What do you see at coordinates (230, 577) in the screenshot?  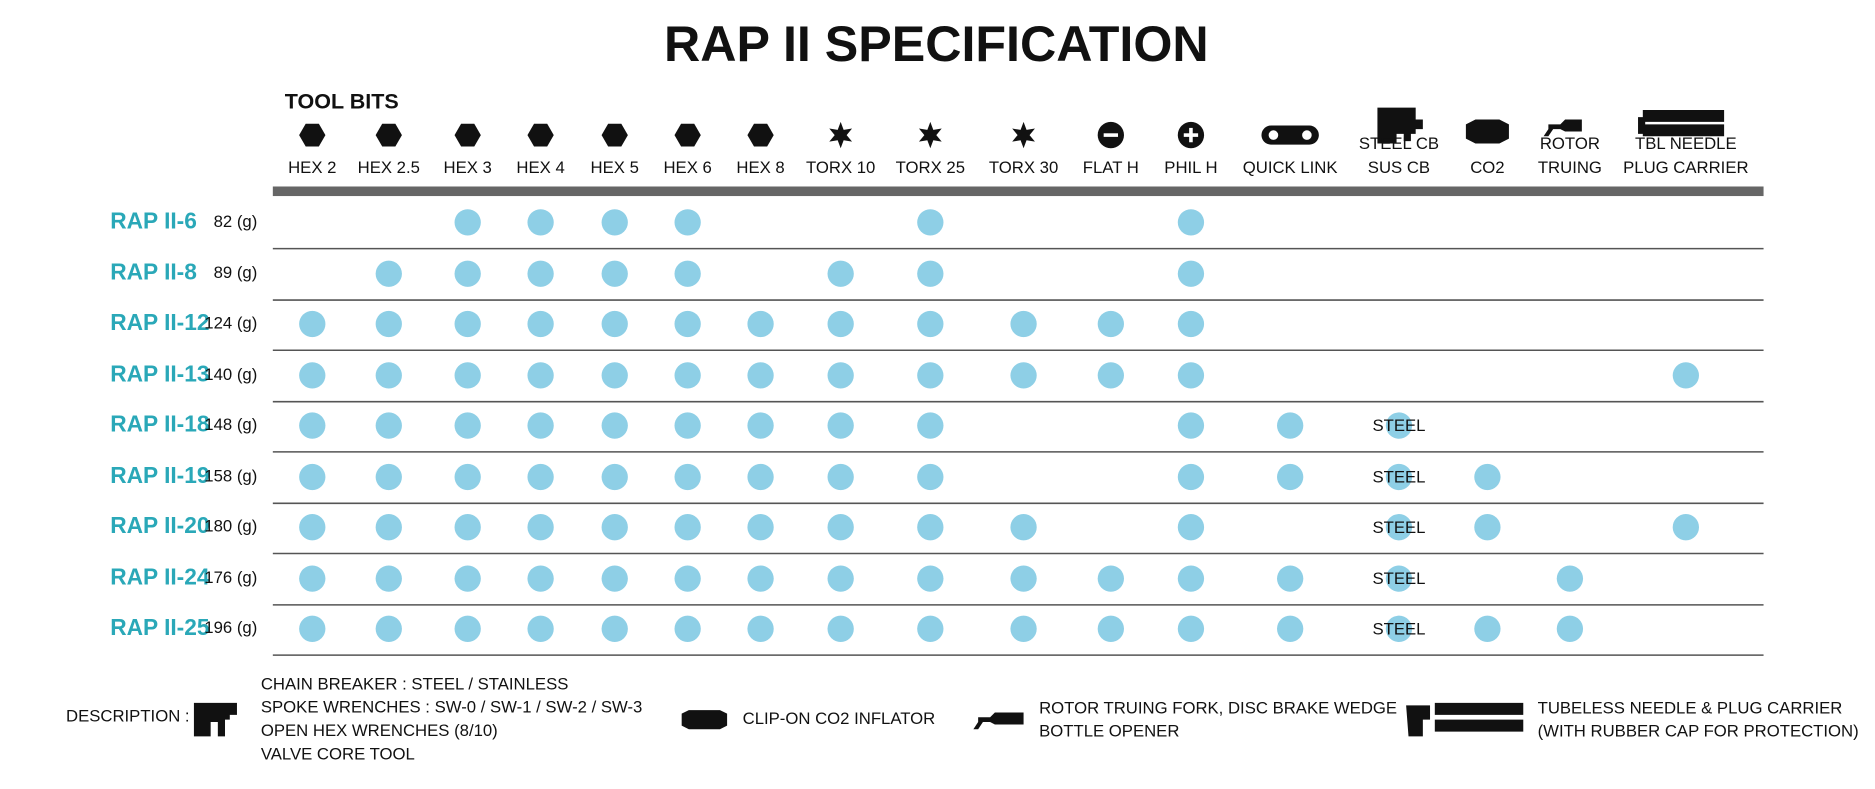 I see `row-weight: 176 (g)` at bounding box center [230, 577].